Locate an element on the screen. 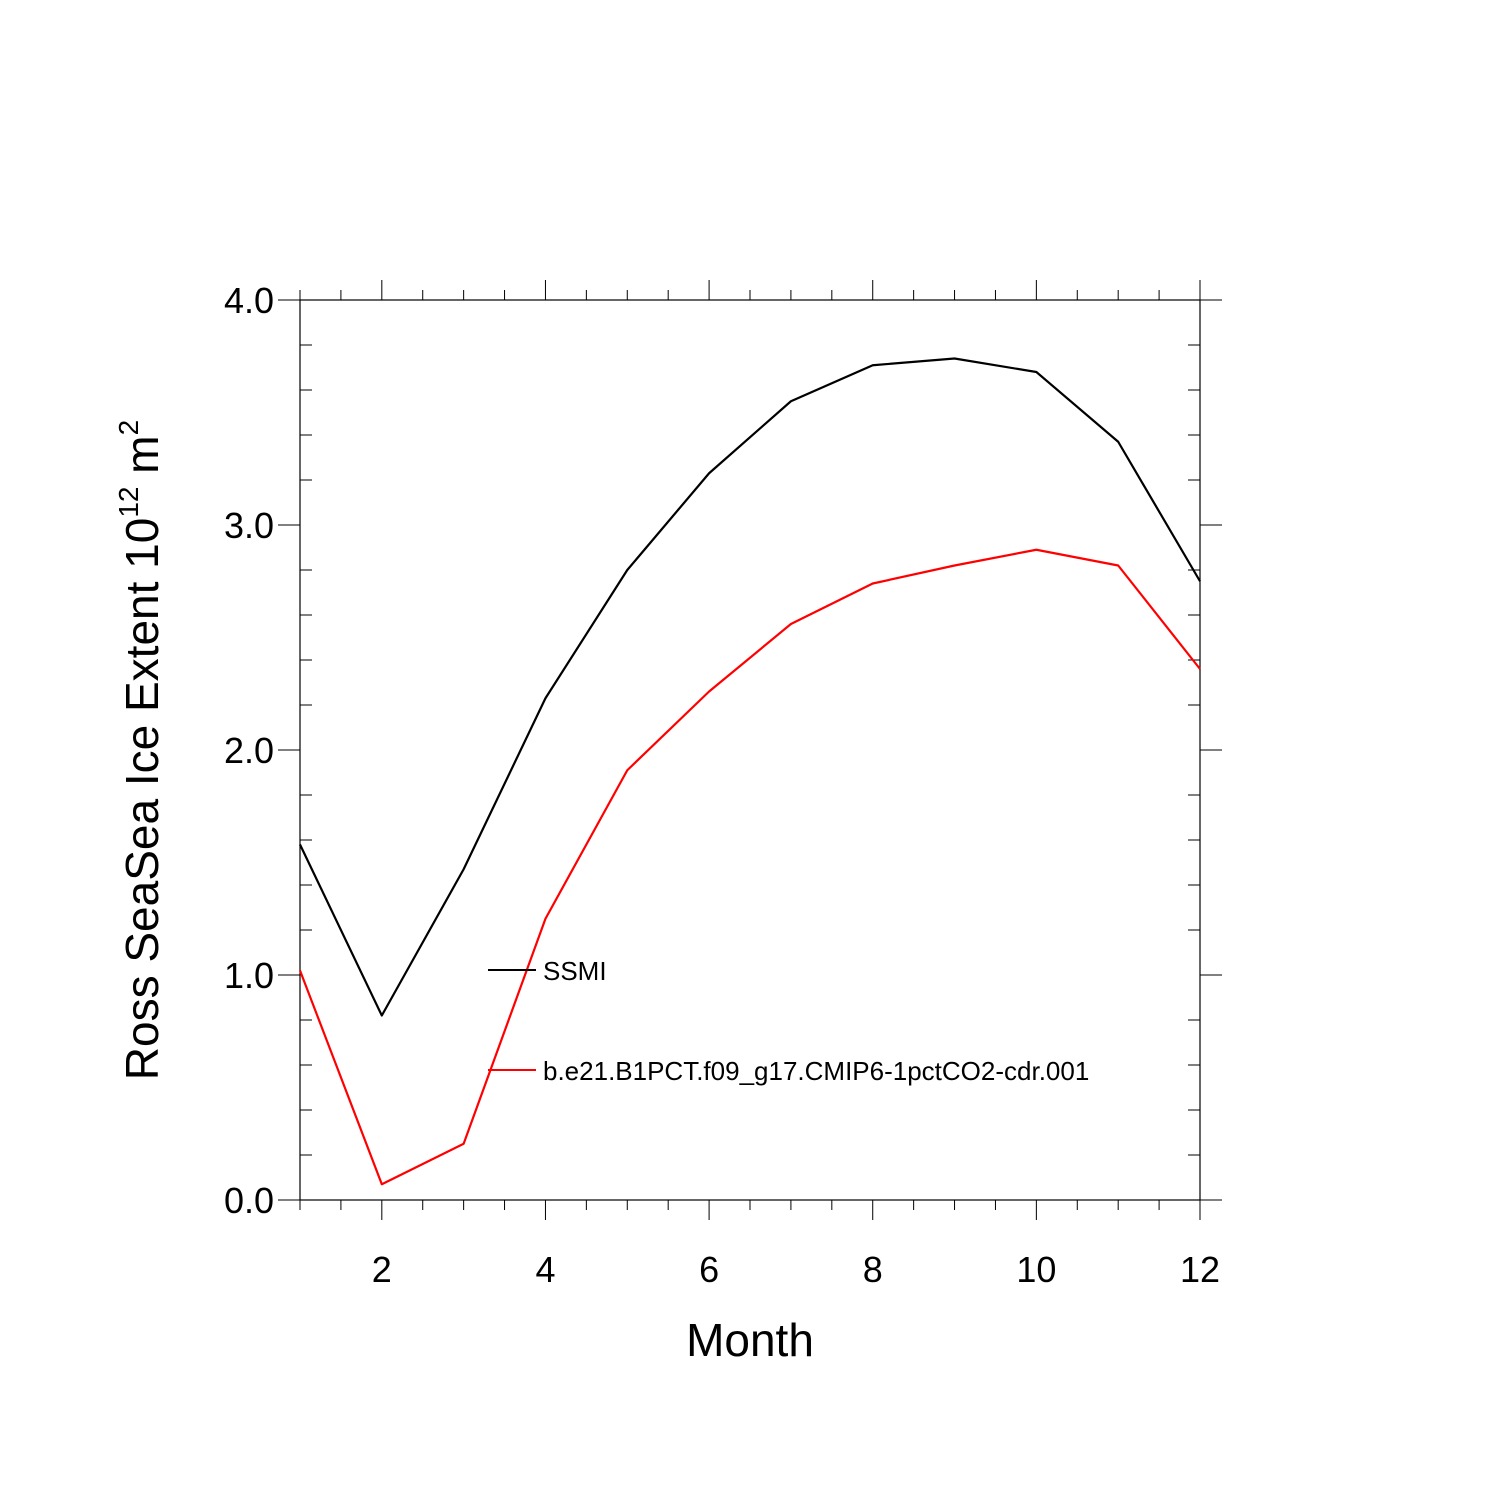 This screenshot has width=1500, height=1500. y-tick-label: 1.0 is located at coordinates (249, 975).